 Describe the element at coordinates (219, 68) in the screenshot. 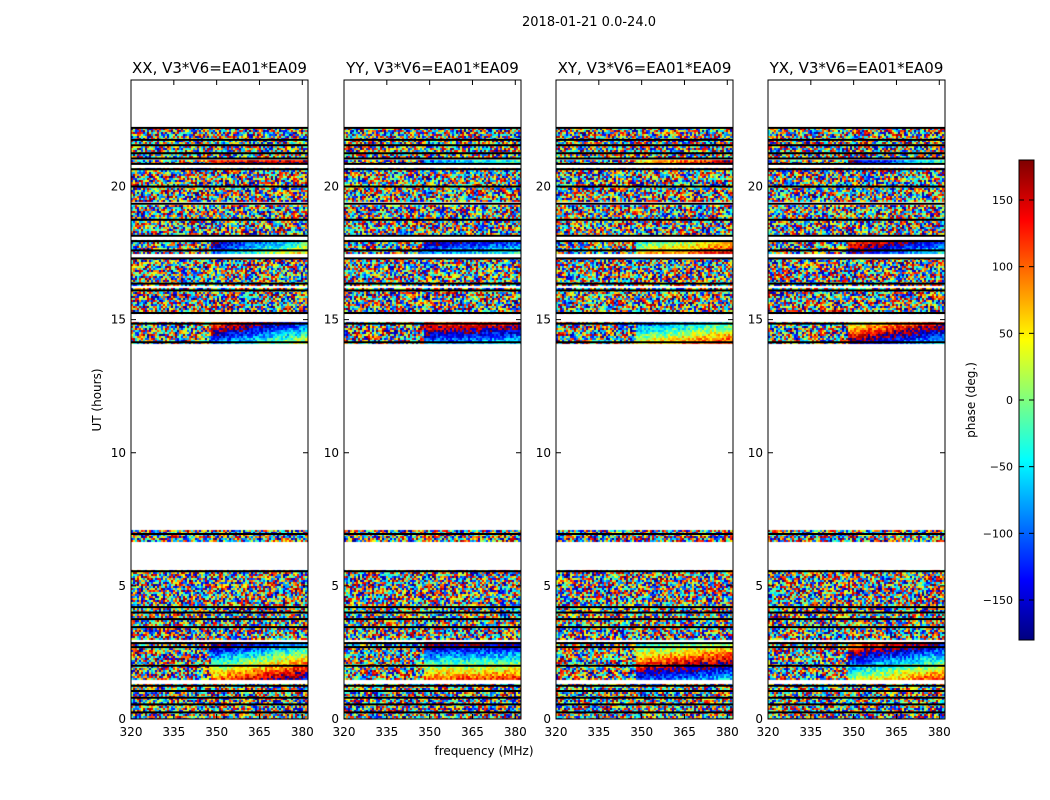

I see `panel-title: XX, V3*V6=EA01*EA09` at that location.